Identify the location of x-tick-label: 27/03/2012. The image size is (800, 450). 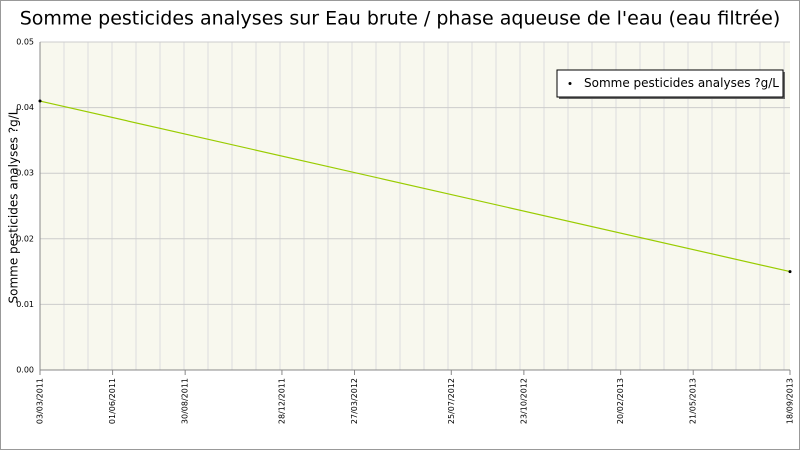
(354, 401).